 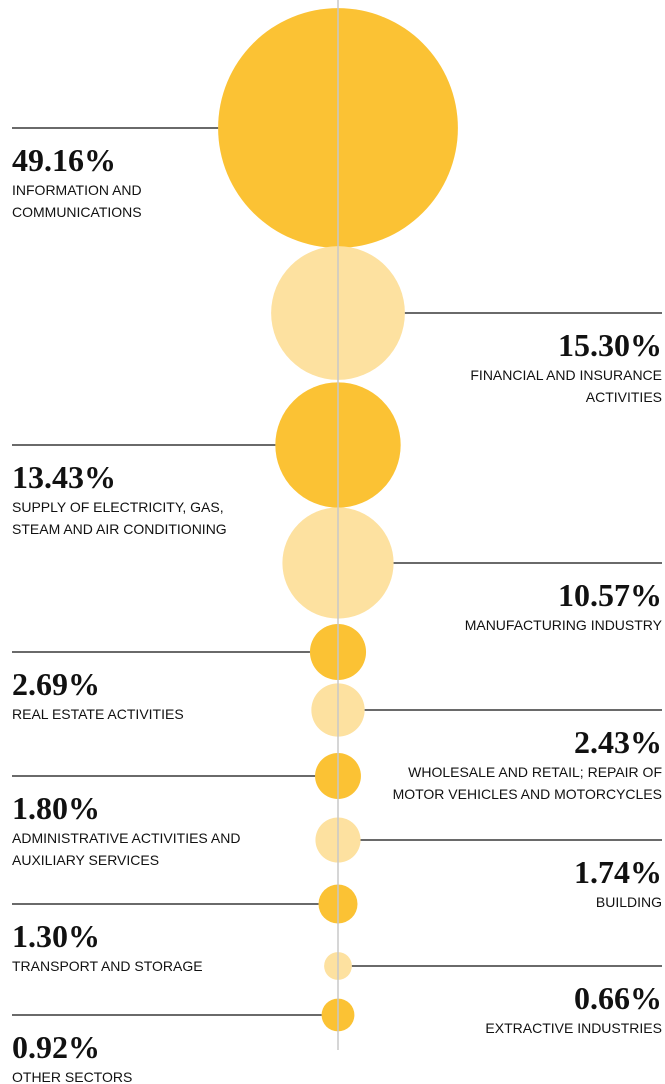 I want to click on value-label: 13.43%, so click(x=64, y=477).